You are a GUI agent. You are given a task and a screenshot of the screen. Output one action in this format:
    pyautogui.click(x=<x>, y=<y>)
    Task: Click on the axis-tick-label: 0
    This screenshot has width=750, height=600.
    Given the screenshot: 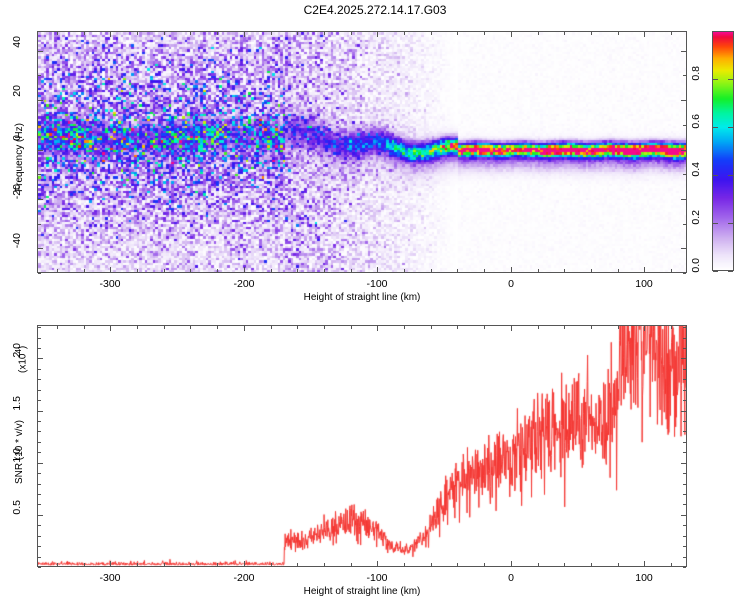 What is the action you would take?
    pyautogui.click(x=511, y=578)
    